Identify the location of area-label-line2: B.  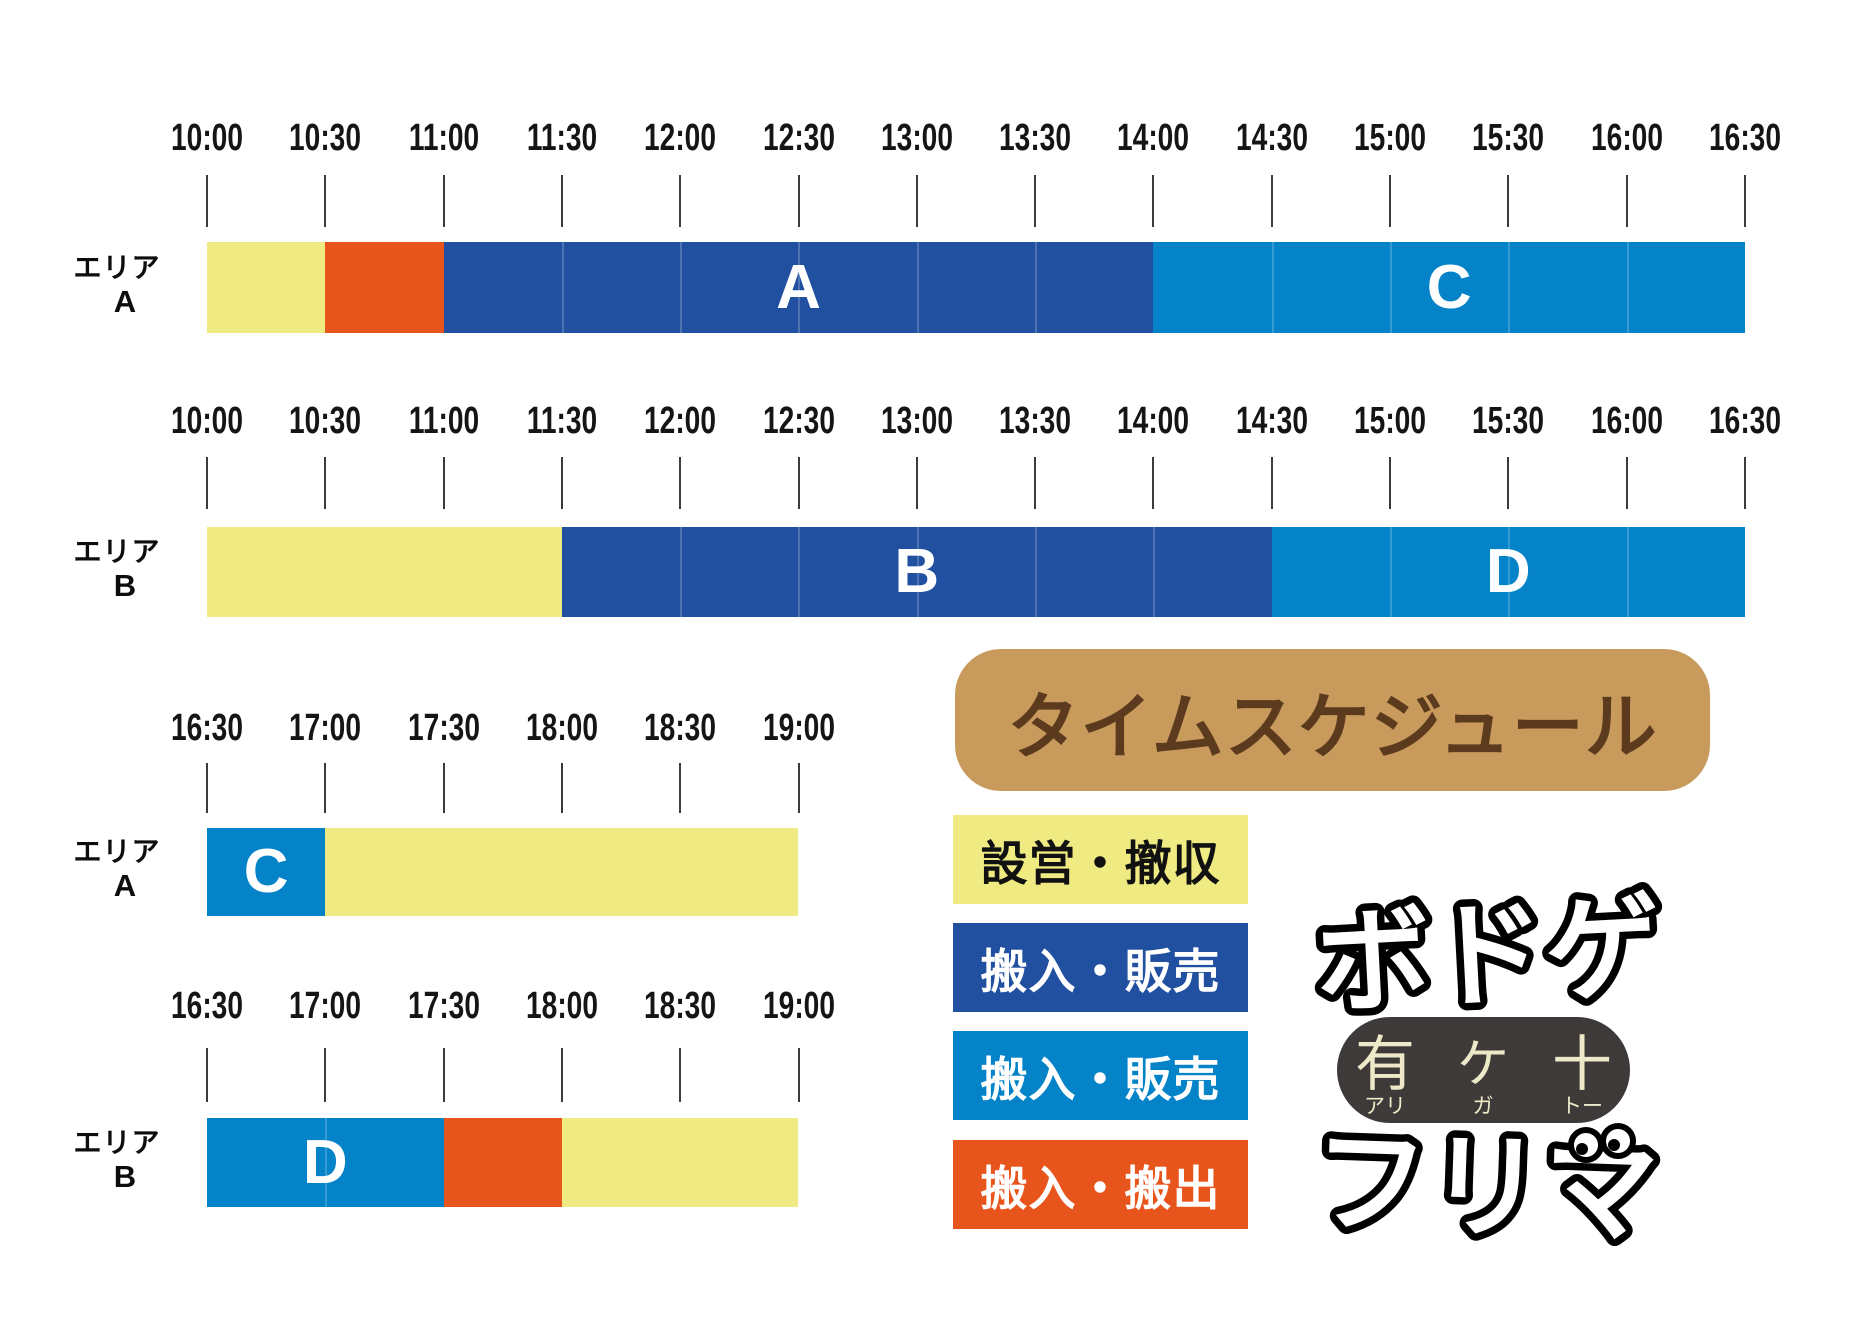
(125, 1176).